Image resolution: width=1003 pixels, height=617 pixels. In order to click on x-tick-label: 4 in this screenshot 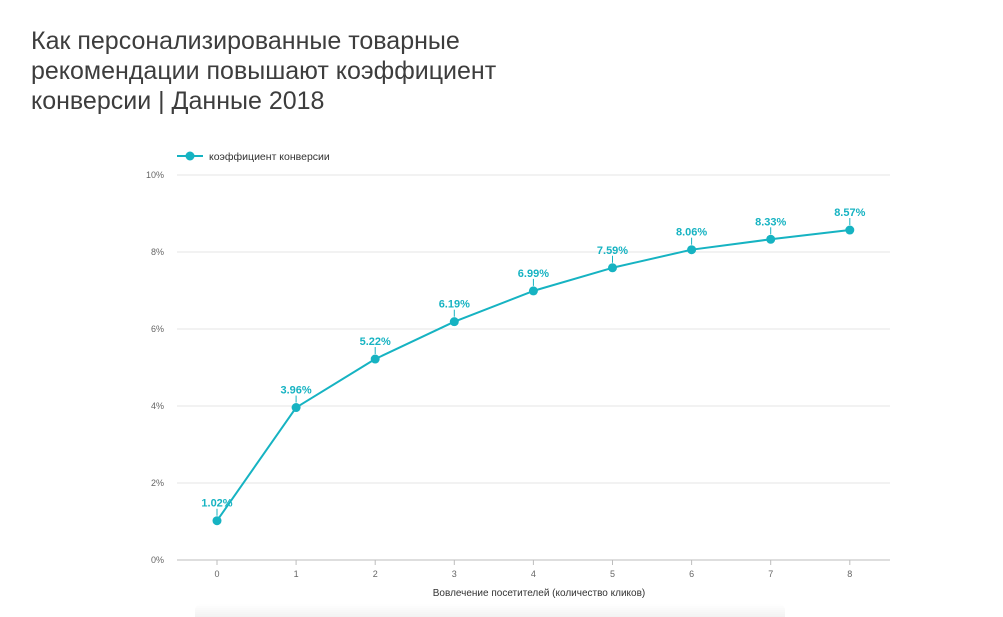, I will do `click(533, 574)`.